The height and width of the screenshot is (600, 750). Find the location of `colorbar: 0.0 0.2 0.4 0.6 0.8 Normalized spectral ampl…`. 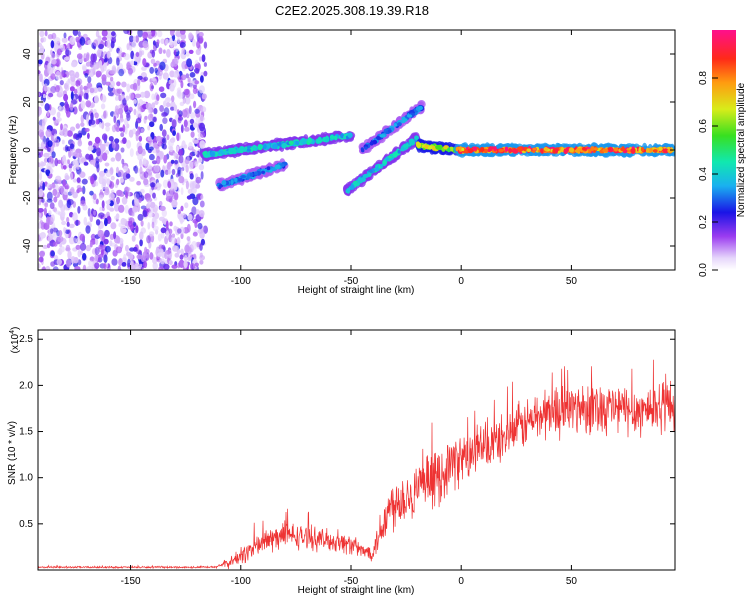

colorbar: 0.0 0.2 0.4 0.6 0.8 Normalized spectral ampl… is located at coordinates (722, 153).